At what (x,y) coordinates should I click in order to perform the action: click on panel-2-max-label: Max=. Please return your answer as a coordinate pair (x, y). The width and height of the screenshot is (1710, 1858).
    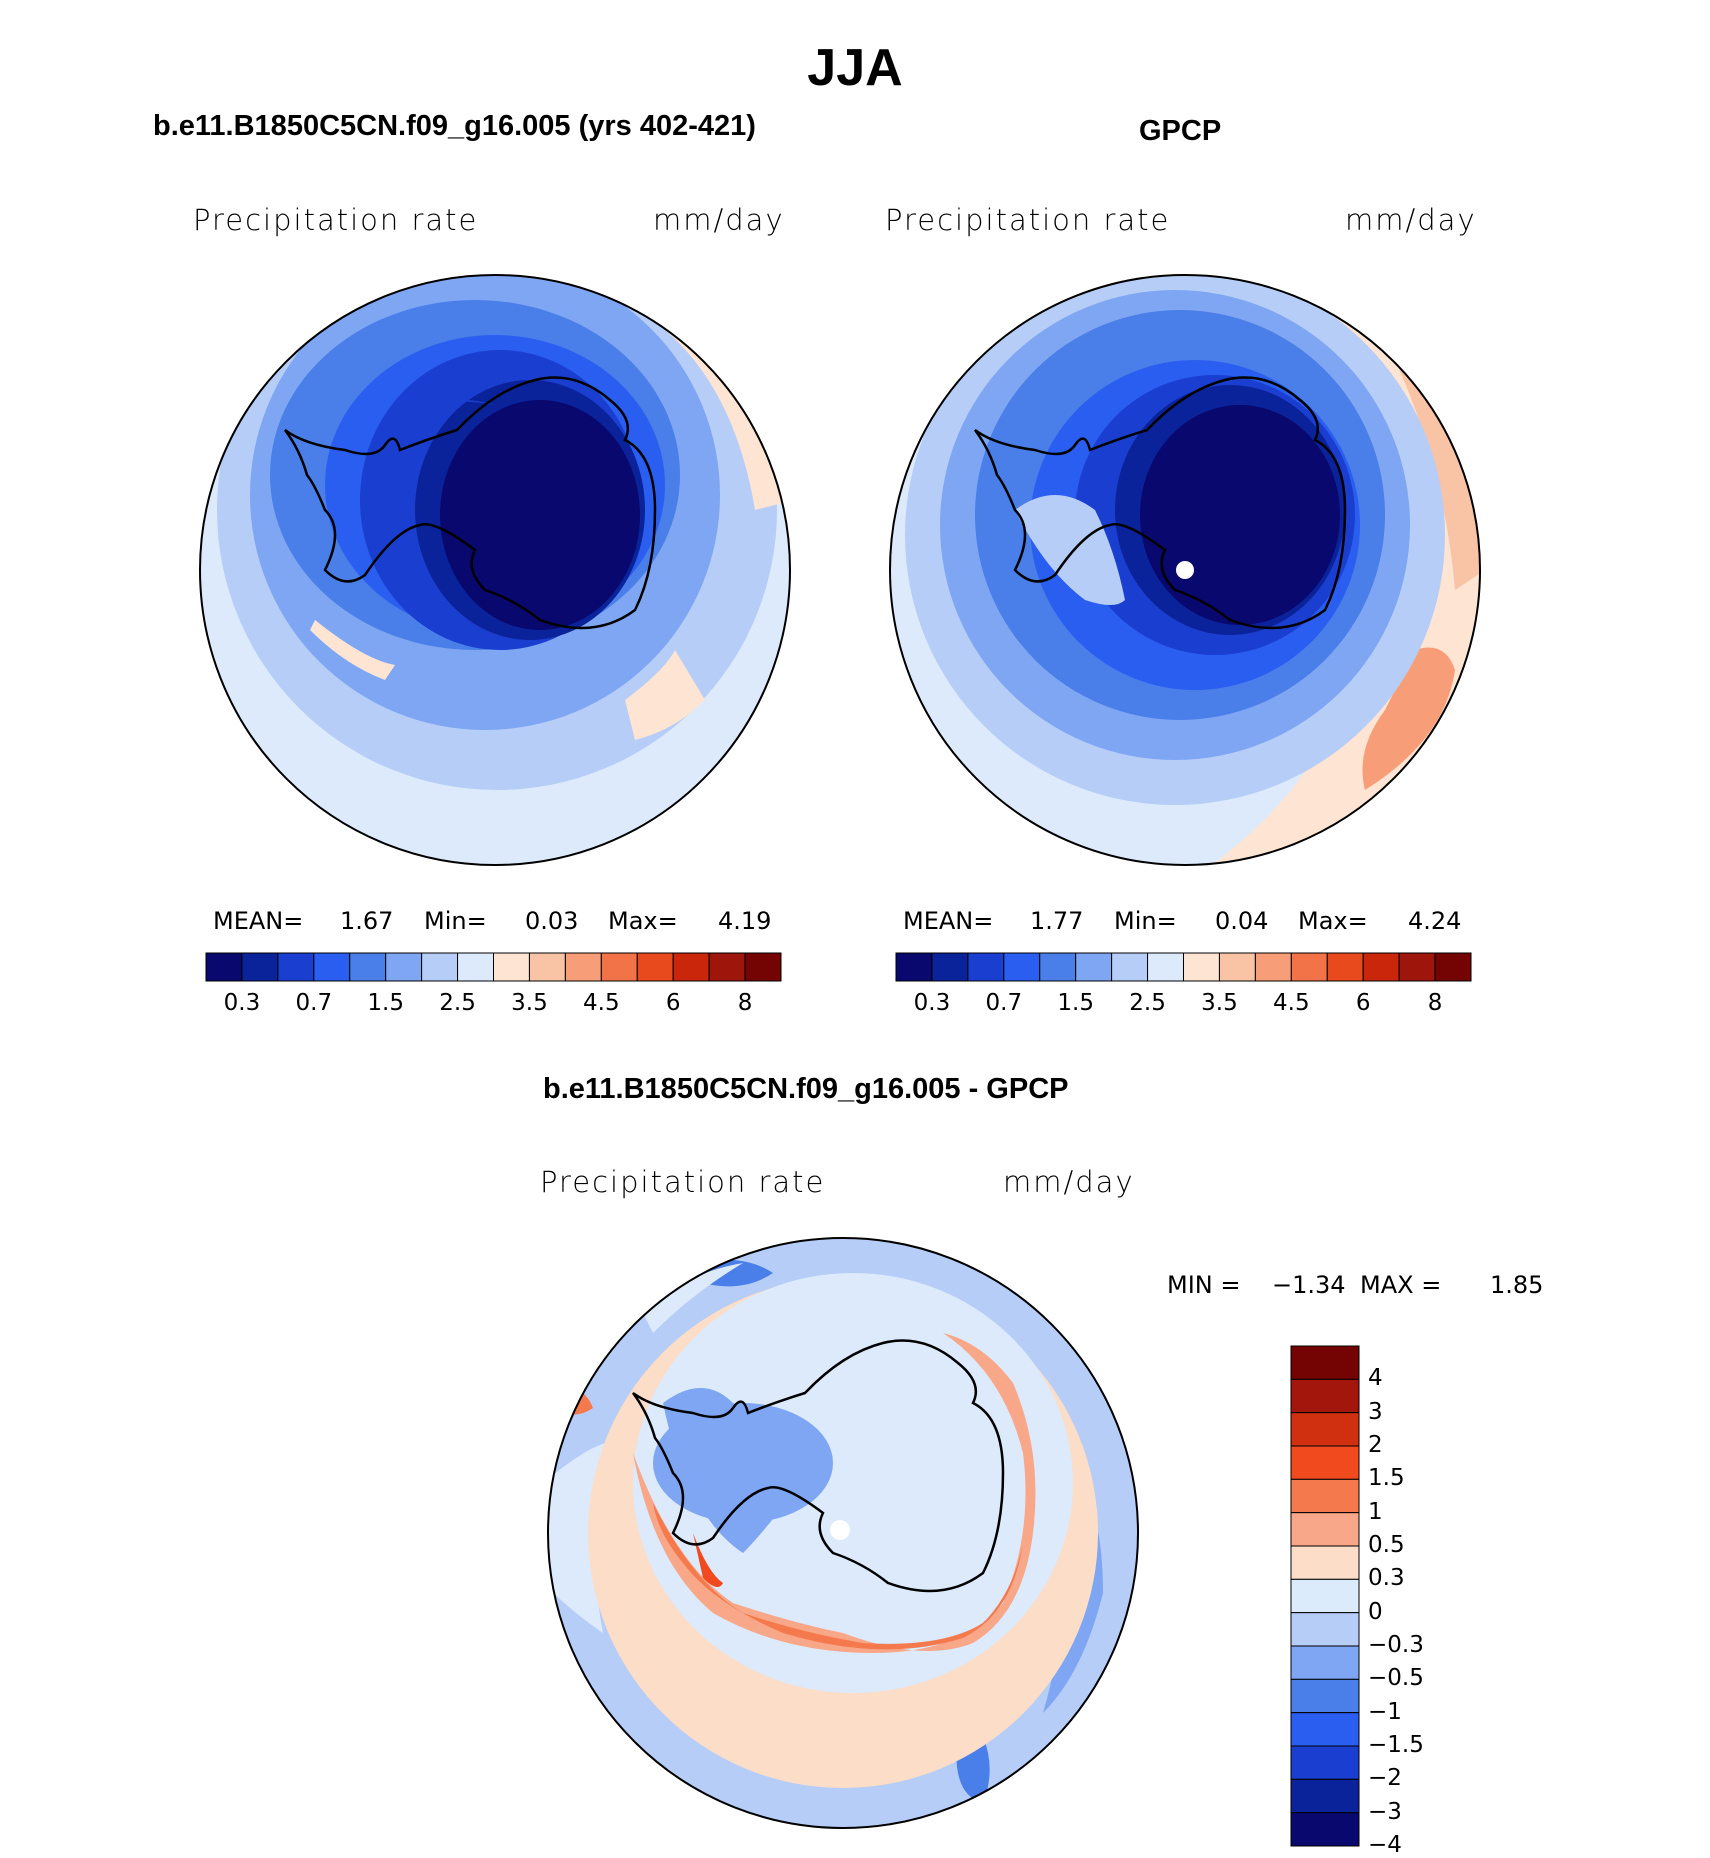
    Looking at the image, I should click on (1333, 921).